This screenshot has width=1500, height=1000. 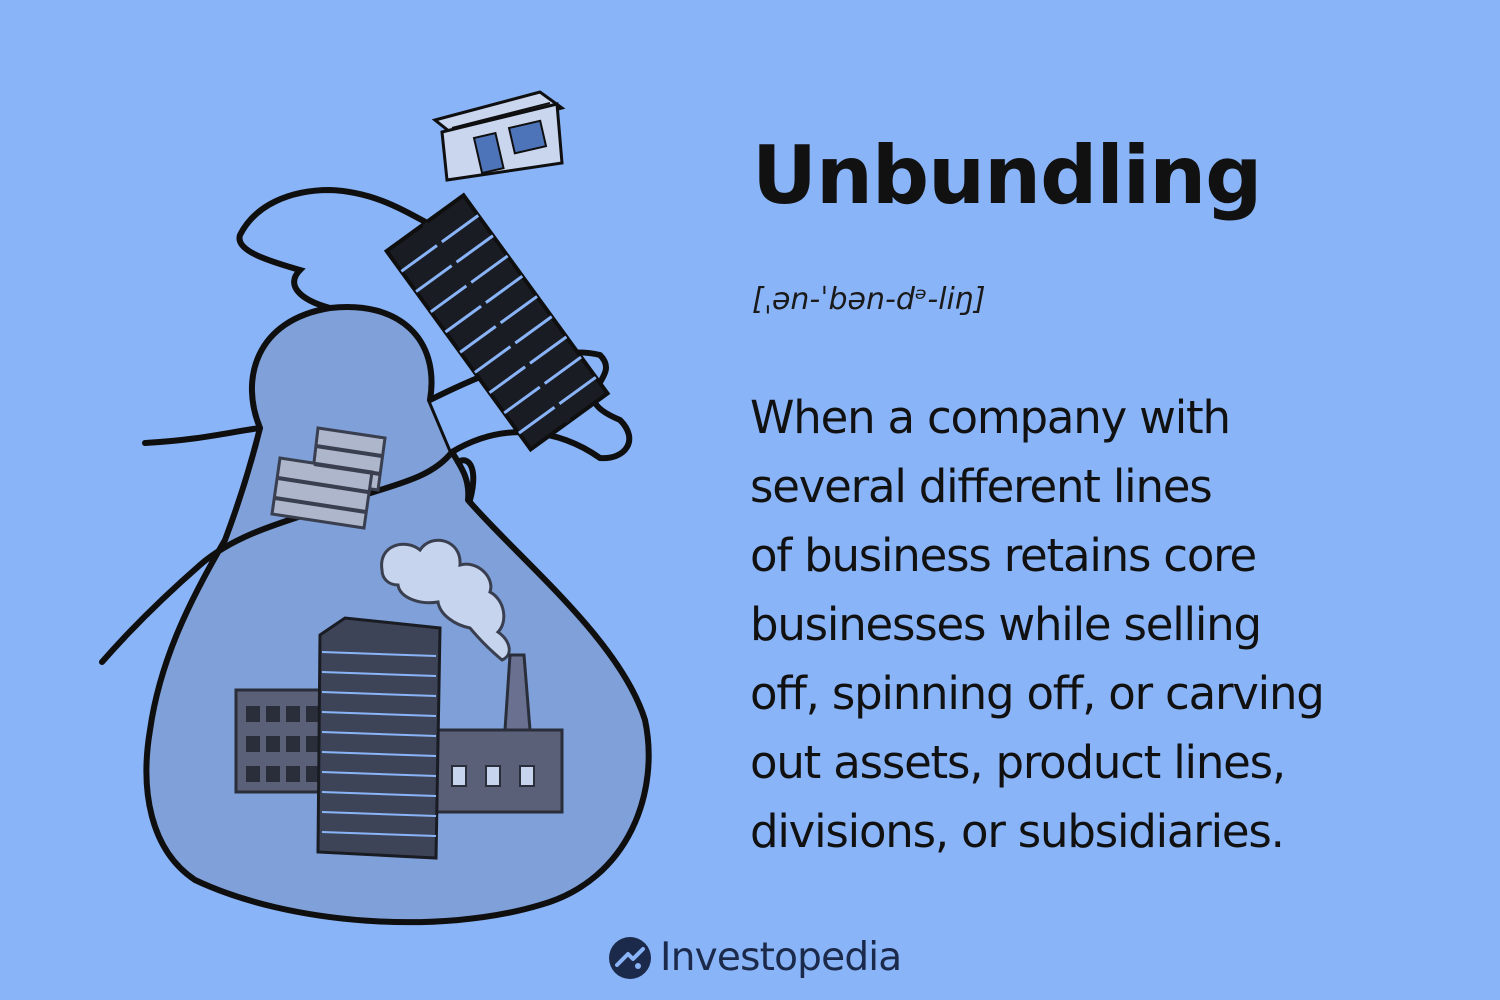 I want to click on brand-name: Investopedia, so click(x=781, y=957).